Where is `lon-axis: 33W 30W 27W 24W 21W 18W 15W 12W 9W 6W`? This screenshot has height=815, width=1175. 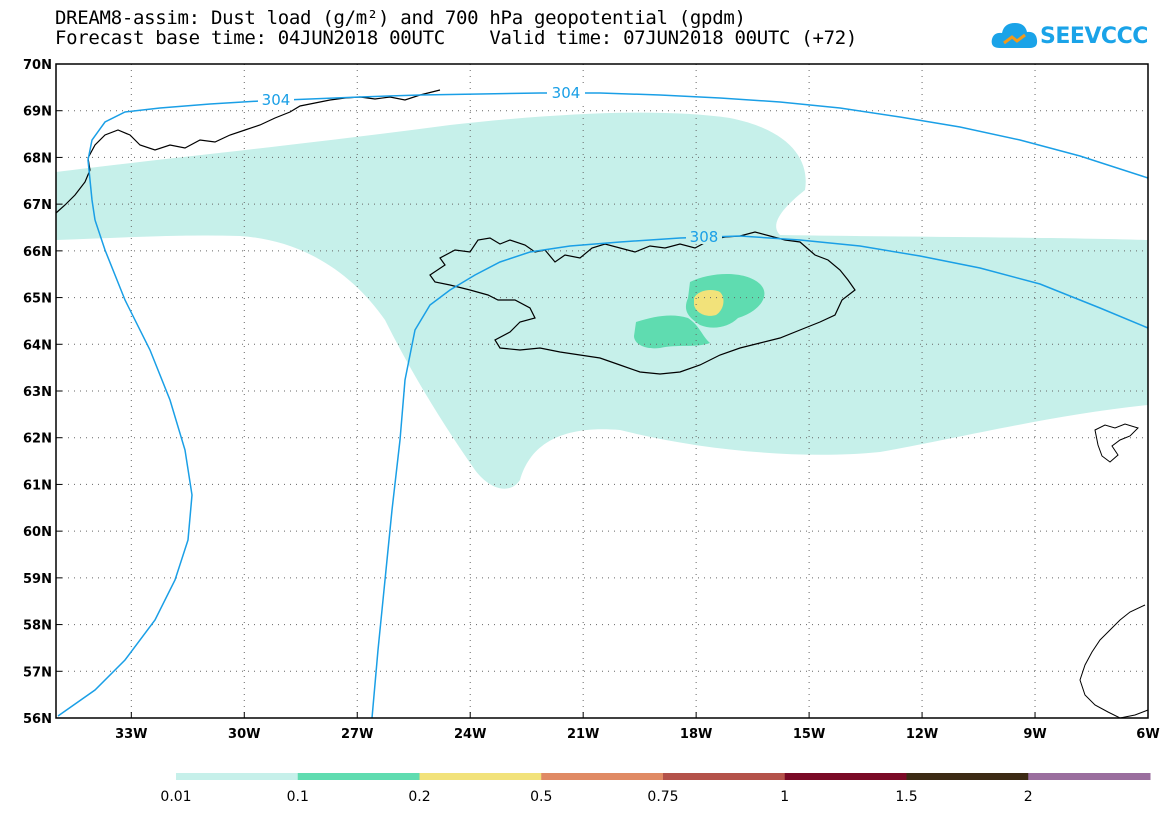 lon-axis: 33W 30W 27W 24W 21W 18W 15W 12W 9W 6W is located at coordinates (637, 727).